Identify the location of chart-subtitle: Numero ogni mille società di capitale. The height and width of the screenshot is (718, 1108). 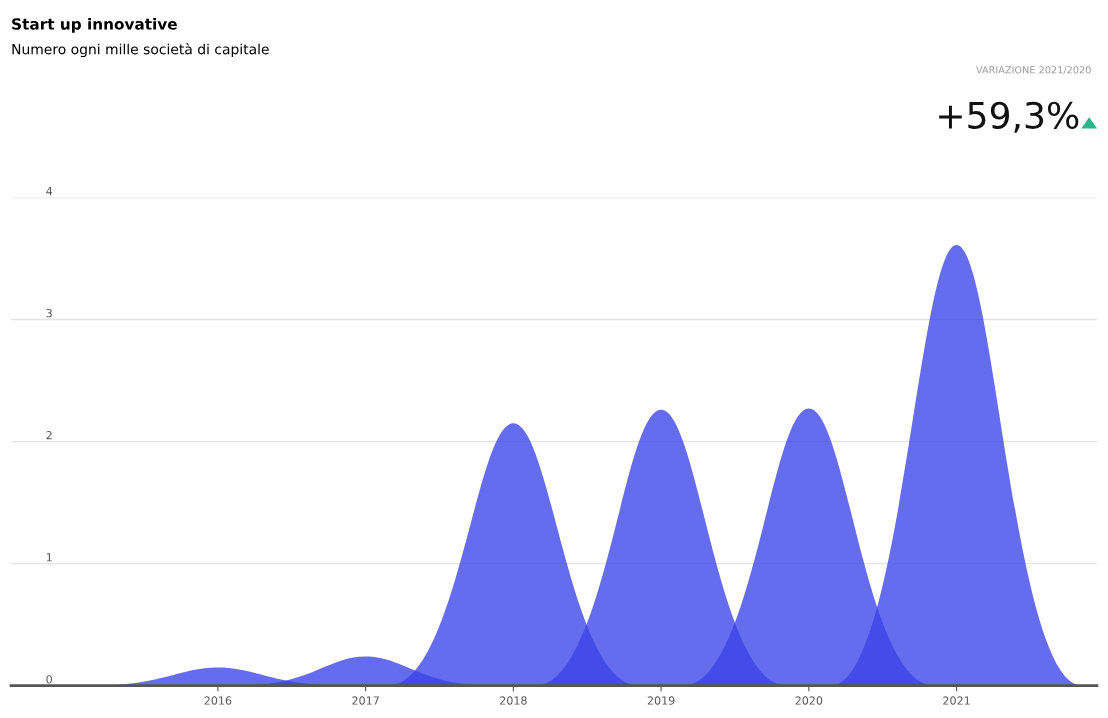
(140, 50).